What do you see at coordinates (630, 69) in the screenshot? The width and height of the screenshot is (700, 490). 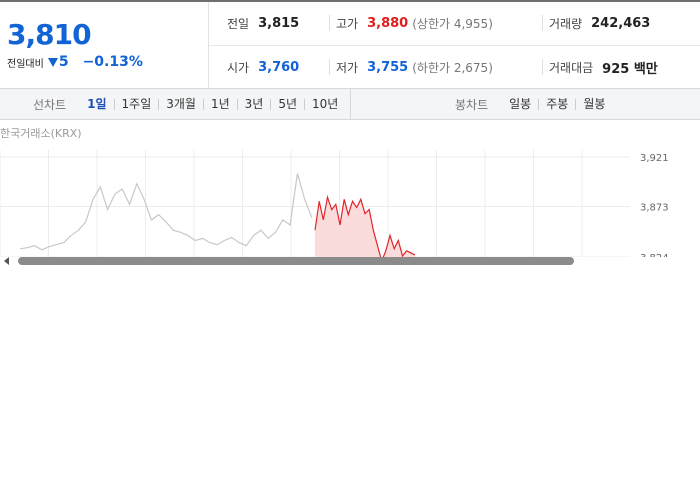 I see `stat-value: 925 백만` at bounding box center [630, 69].